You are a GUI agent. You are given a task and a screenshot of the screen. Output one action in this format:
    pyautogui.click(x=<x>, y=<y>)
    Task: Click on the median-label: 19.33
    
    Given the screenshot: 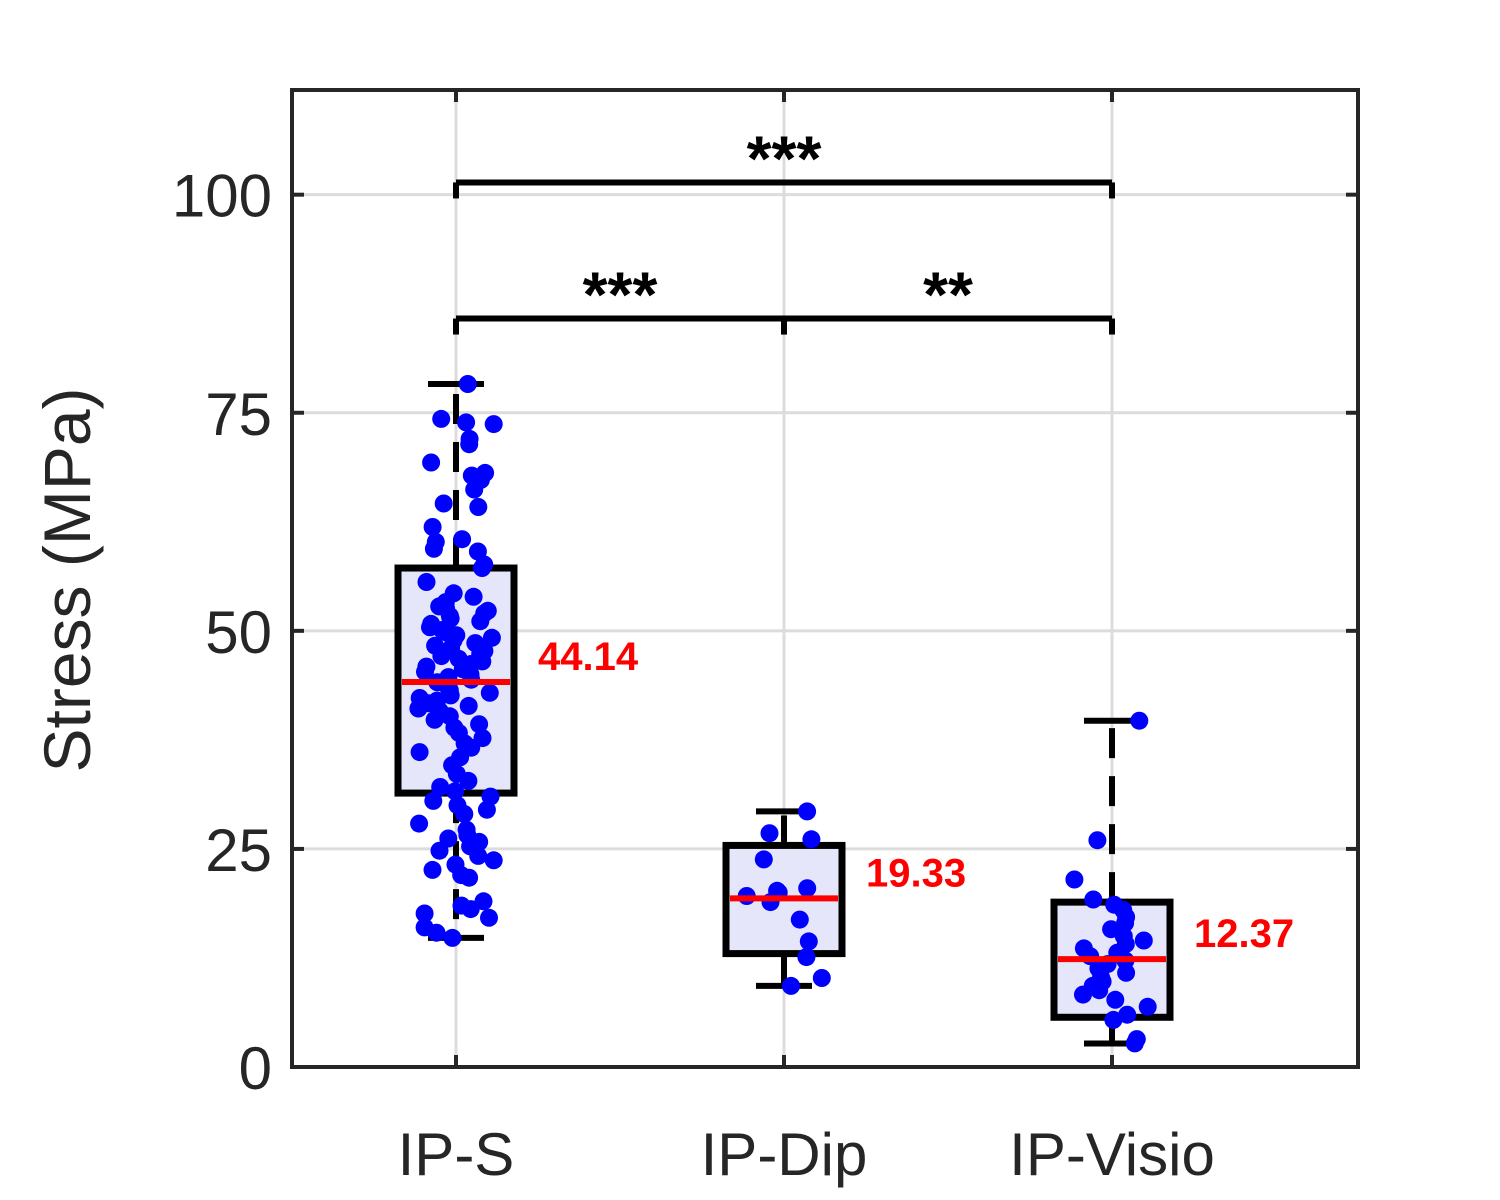 What is the action you would take?
    pyautogui.click(x=916, y=873)
    